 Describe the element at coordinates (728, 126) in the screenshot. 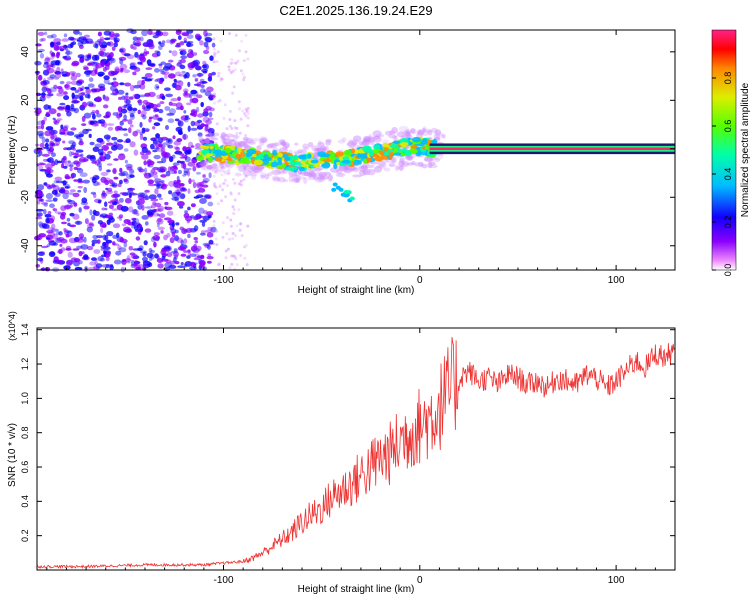

I see `colorbar-tick-label: 0.6` at that location.